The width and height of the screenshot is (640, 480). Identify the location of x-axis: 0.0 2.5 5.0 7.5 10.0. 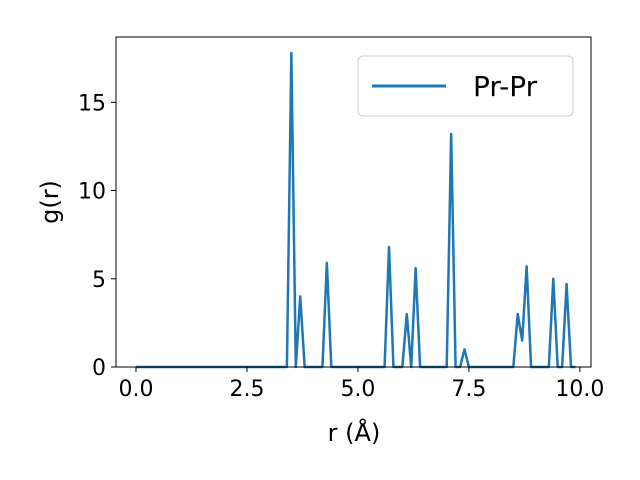
(361, 384).